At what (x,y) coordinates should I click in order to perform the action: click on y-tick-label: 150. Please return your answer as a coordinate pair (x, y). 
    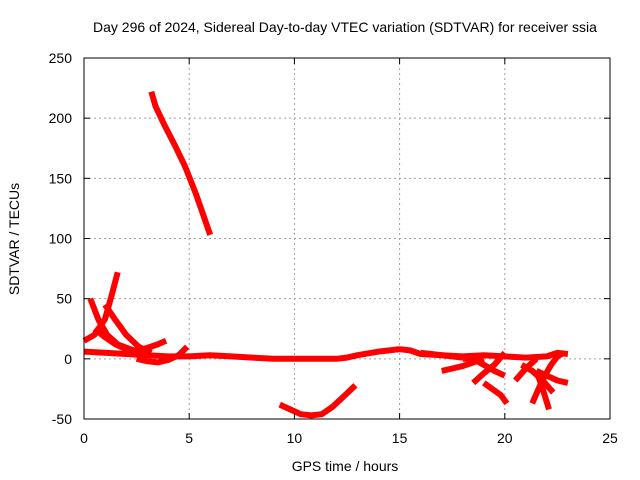
    Looking at the image, I should click on (61, 178).